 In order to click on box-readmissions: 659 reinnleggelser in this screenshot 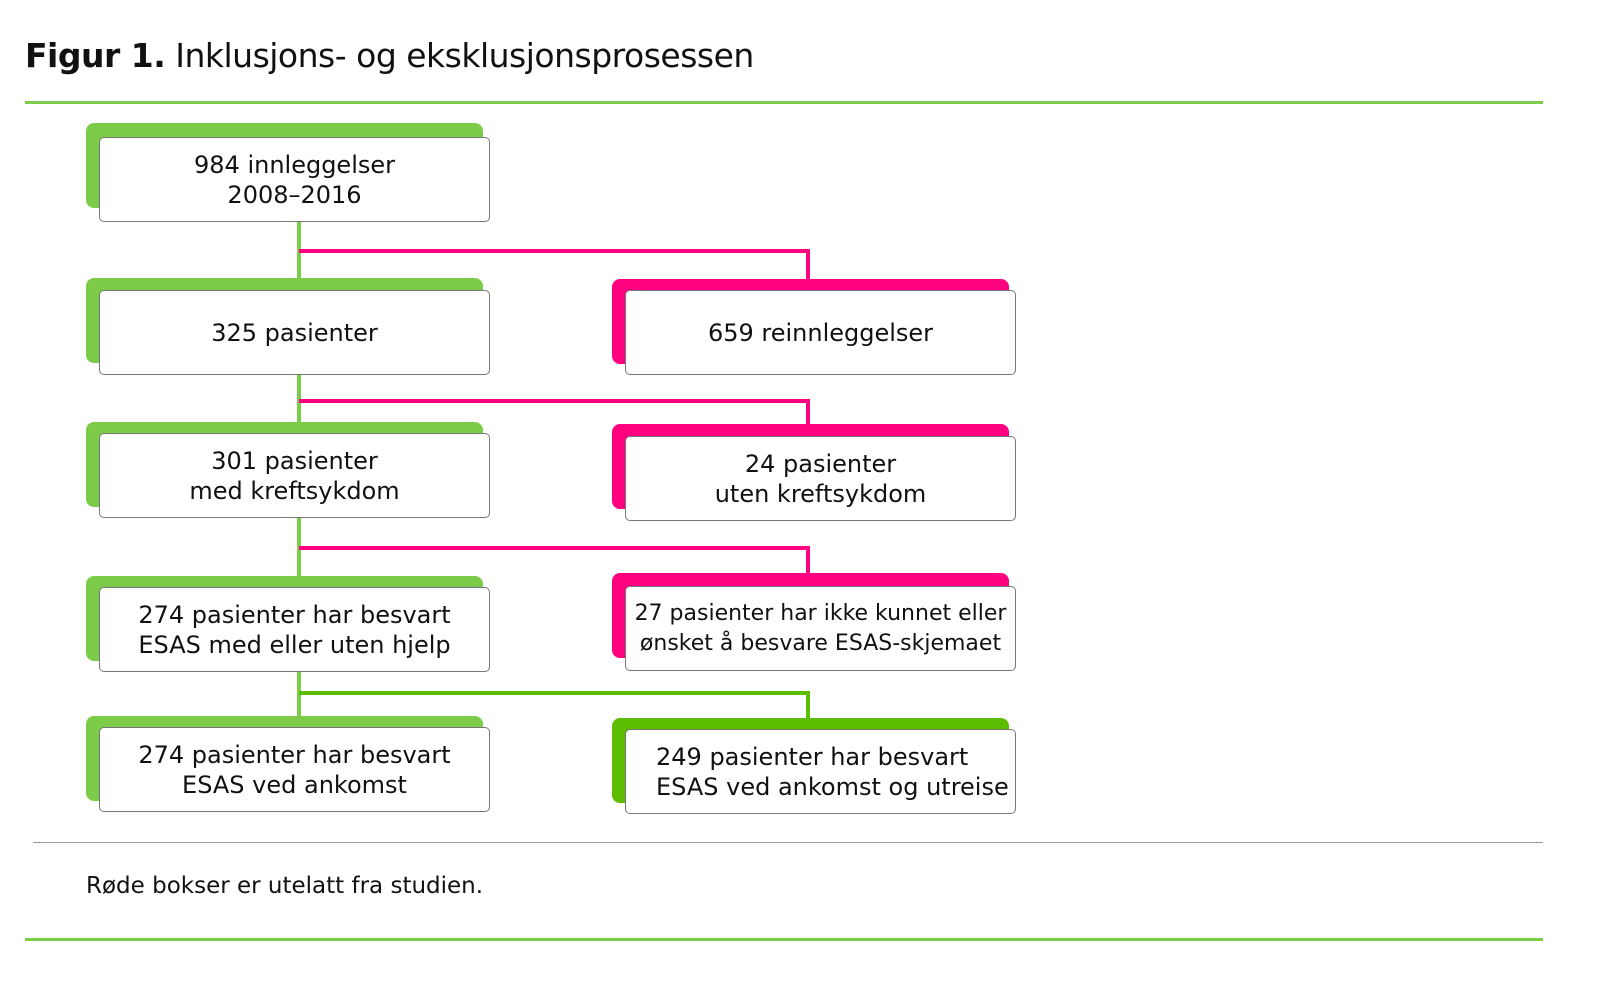, I will do `click(820, 332)`.